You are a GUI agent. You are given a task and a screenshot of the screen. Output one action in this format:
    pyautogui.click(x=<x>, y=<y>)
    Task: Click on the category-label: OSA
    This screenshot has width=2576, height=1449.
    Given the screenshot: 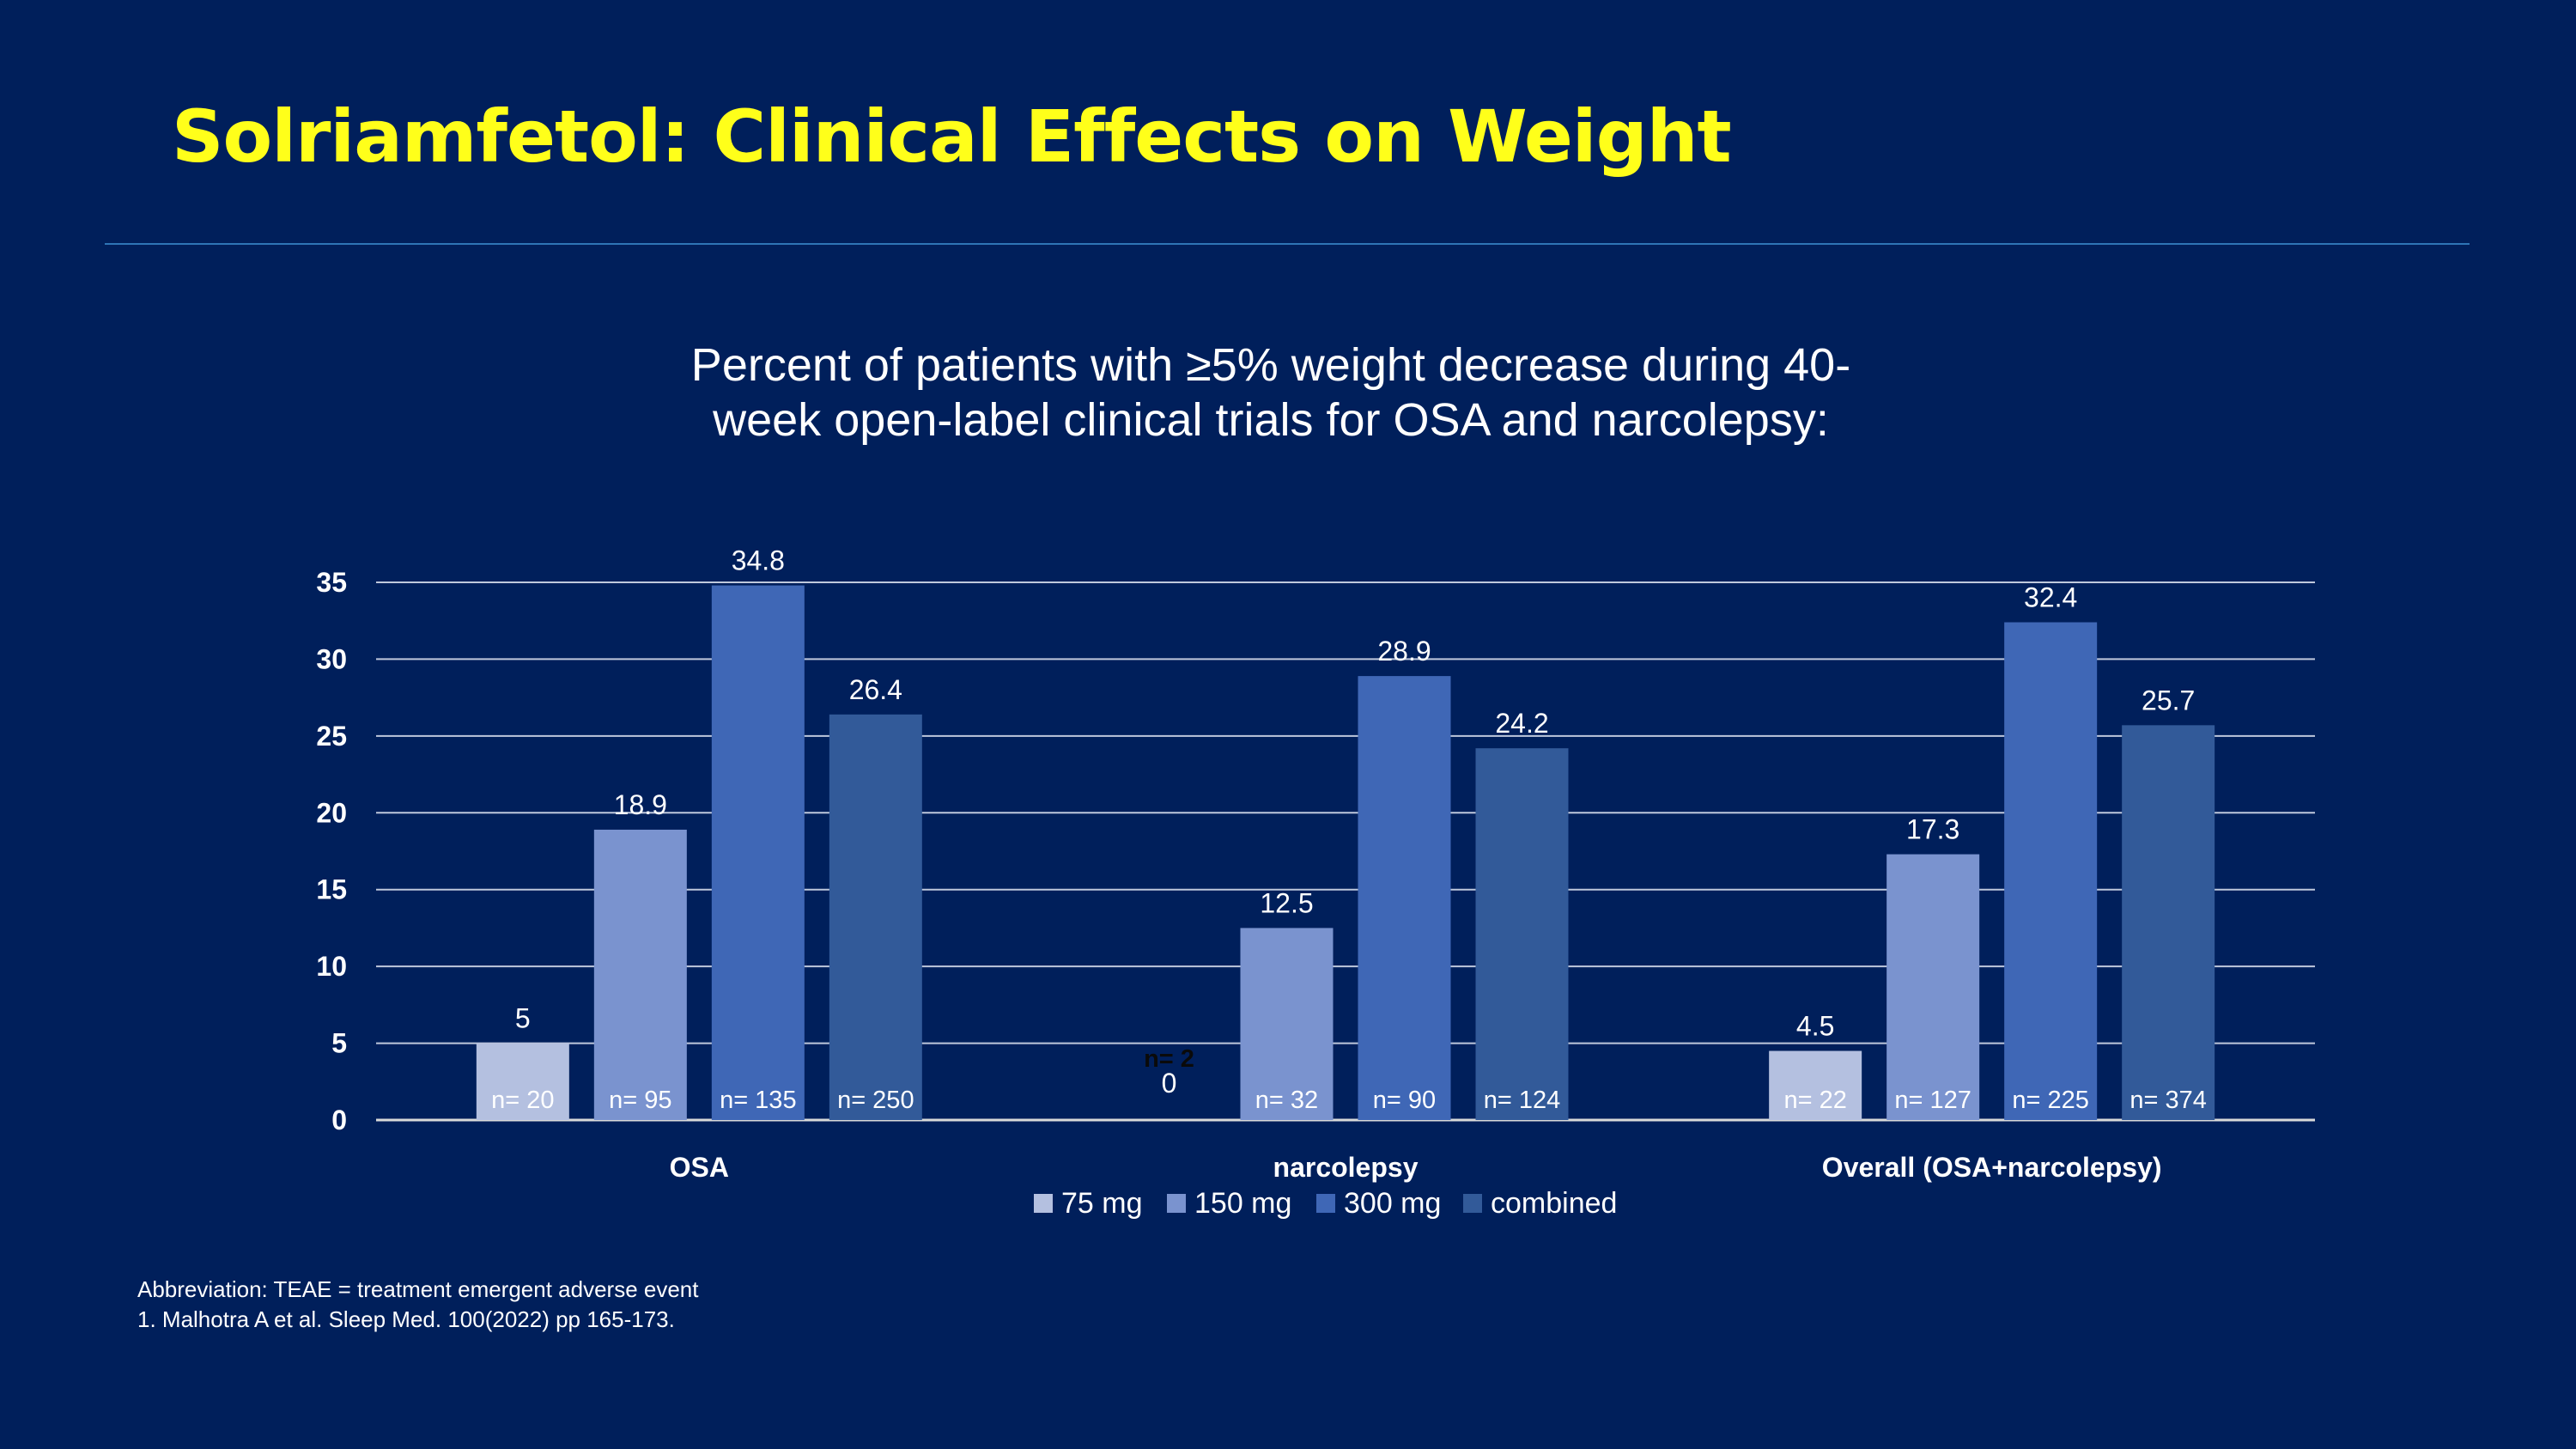 What is the action you would take?
    pyautogui.click(x=700, y=1167)
    